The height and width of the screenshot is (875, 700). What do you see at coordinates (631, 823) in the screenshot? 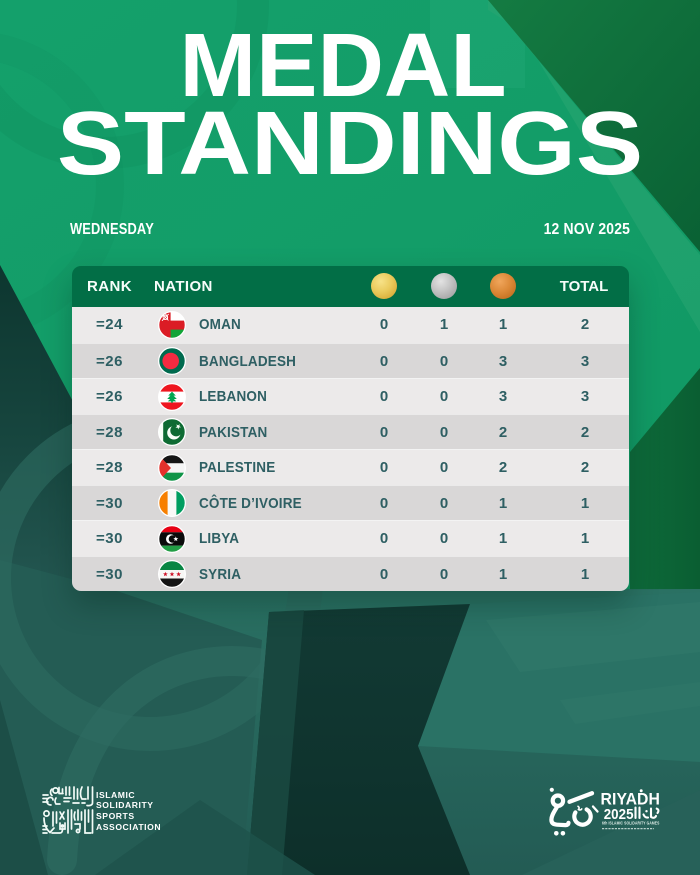
I see `svg-text: 6th ISLAMIC SOLIDARITY GAMES` at bounding box center [631, 823].